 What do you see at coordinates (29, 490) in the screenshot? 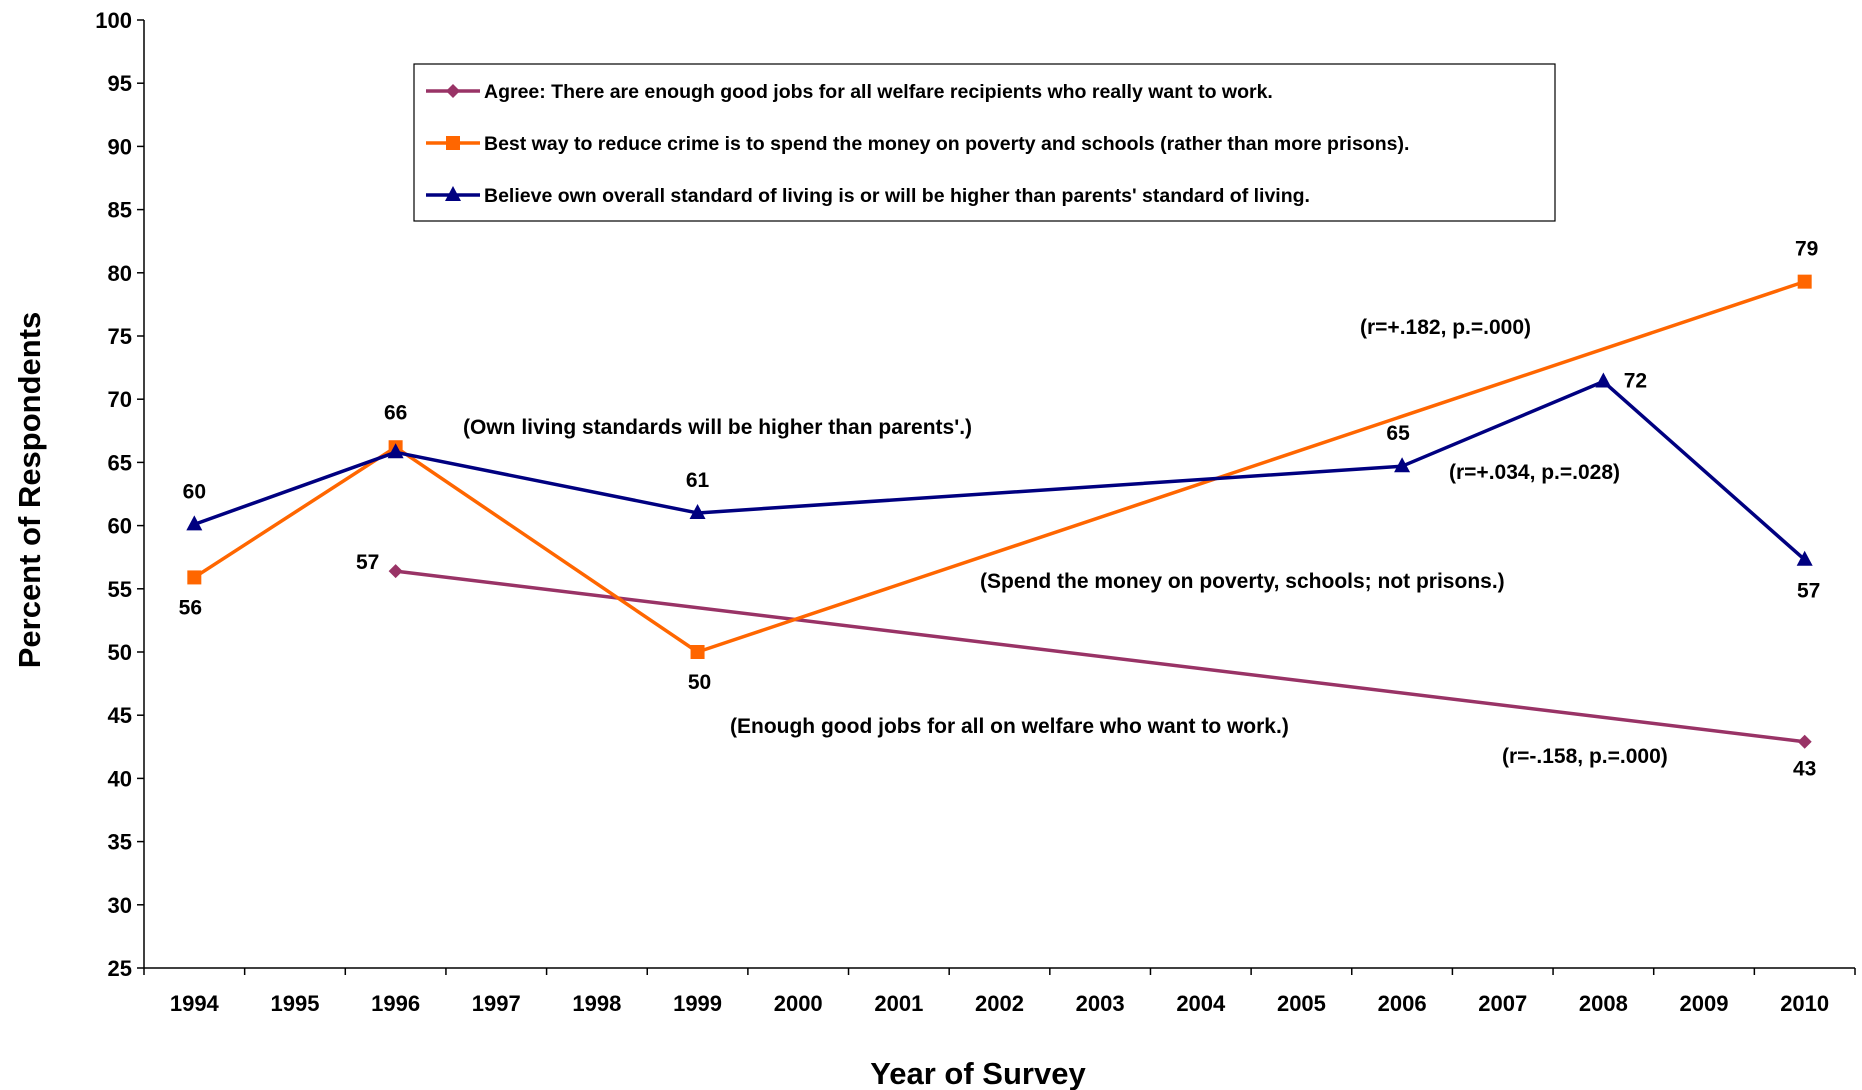
I see `y-axis-title: Percent of Respondents` at bounding box center [29, 490].